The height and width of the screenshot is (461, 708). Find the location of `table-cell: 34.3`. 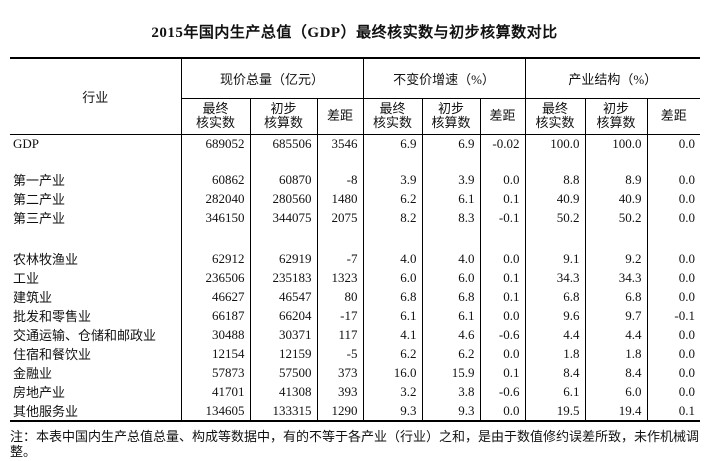

table-cell: 34.3 is located at coordinates (555, 277).